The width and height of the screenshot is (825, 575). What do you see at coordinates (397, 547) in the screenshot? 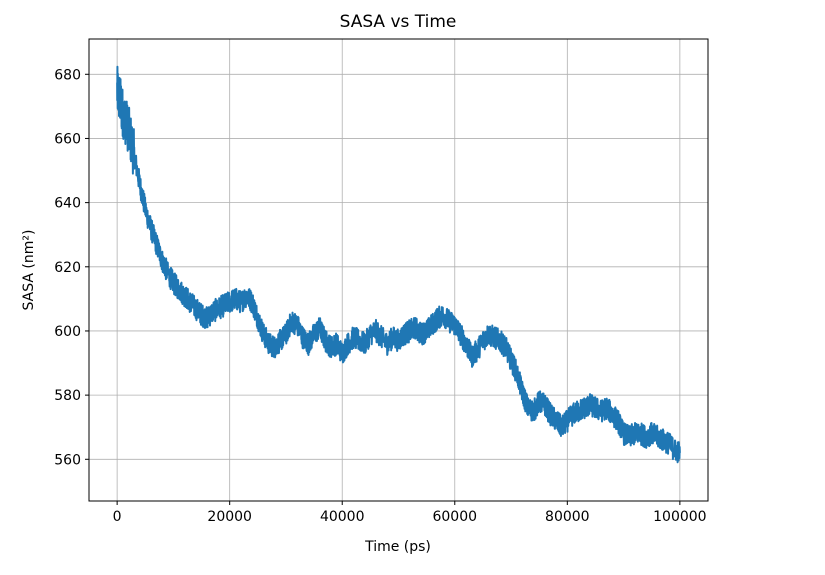
I see `x-axis-label: Time (ps)` at bounding box center [397, 547].